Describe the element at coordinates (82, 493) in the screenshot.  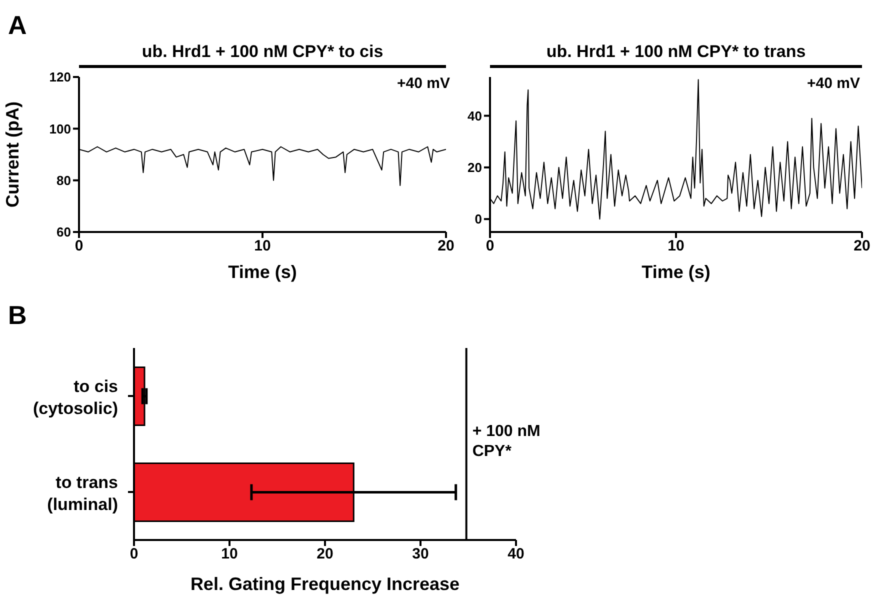
I see `y-tick-label: to trans (luminal)` at that location.